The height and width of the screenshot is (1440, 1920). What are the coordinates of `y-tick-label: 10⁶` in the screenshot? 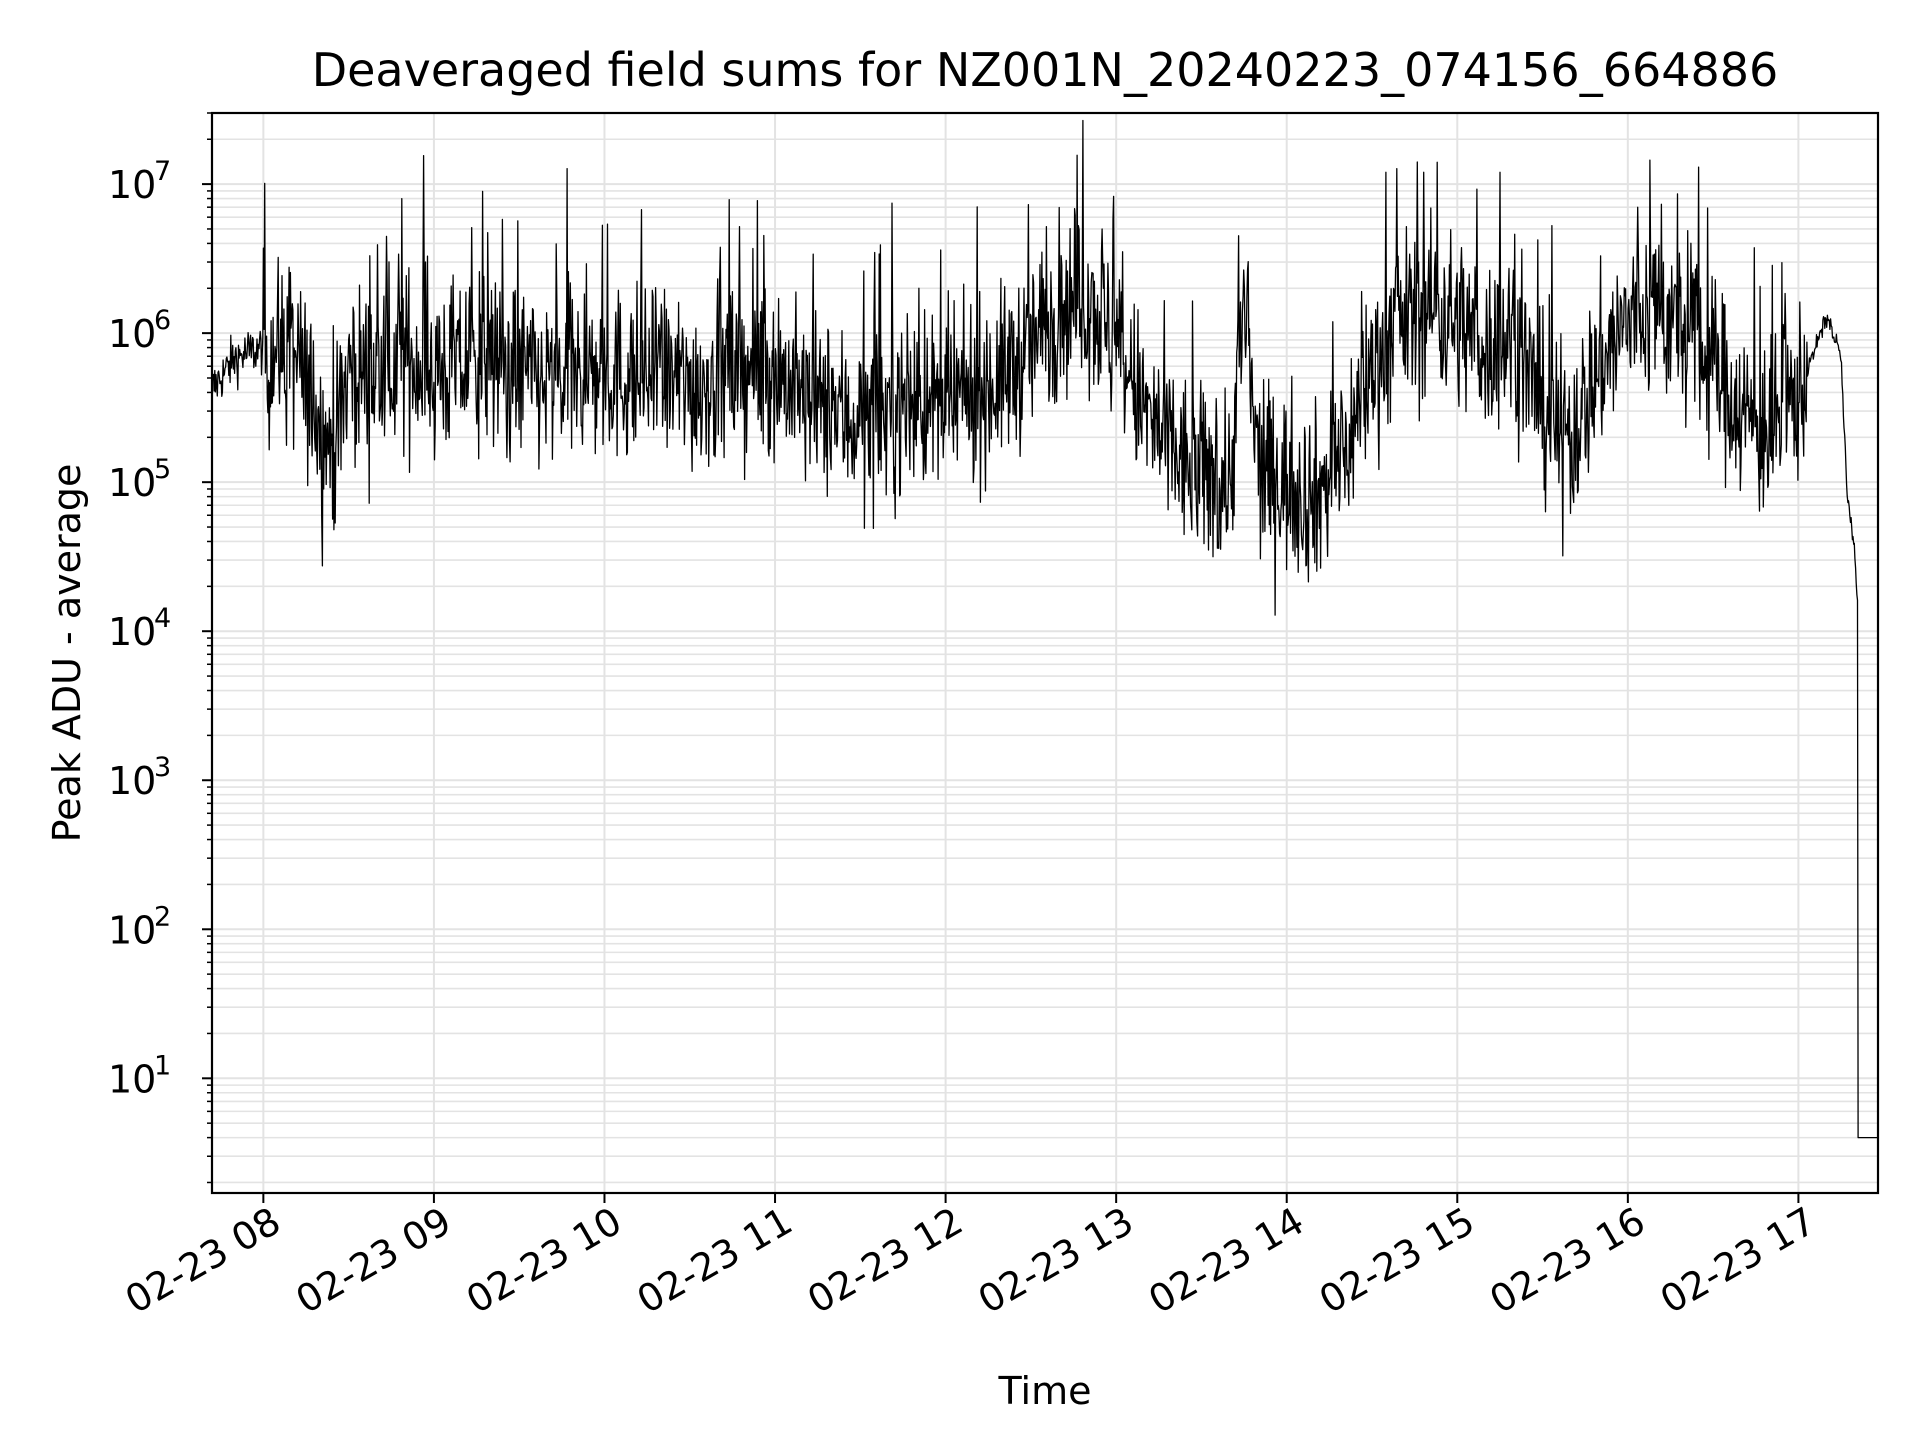 It's located at (139, 330).